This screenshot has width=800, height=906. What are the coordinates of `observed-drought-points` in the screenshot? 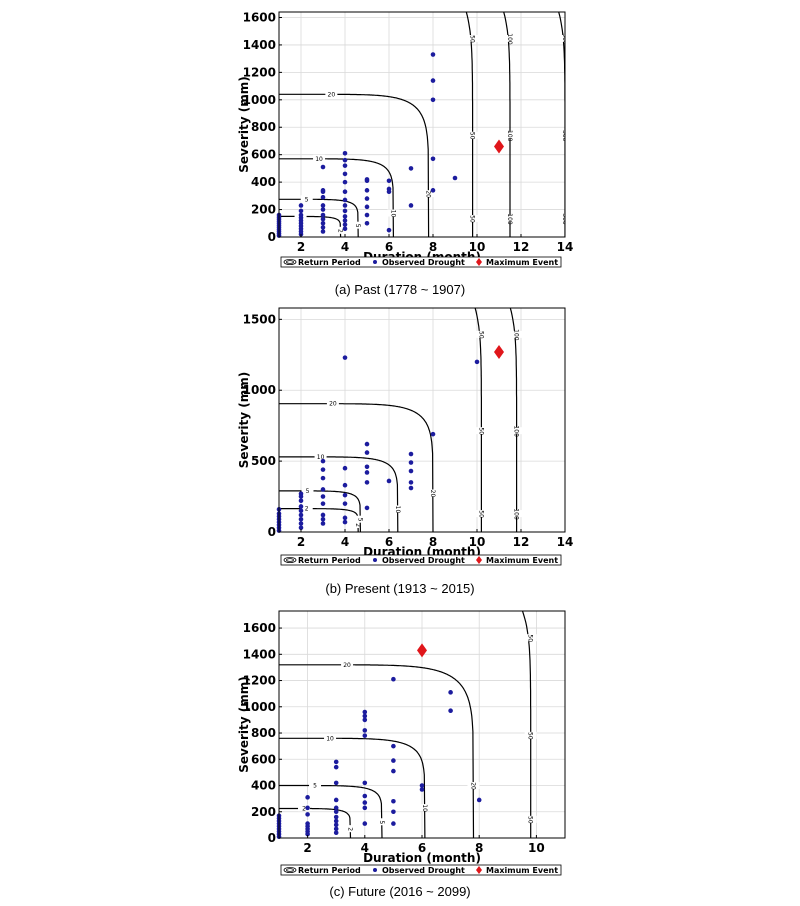 It's located at (379, 757).